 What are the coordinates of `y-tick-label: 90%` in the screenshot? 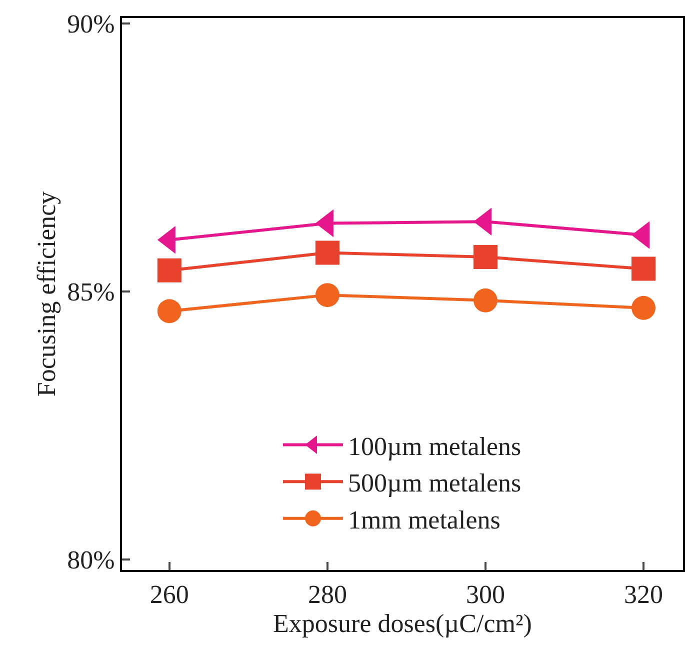 It's located at (91, 23).